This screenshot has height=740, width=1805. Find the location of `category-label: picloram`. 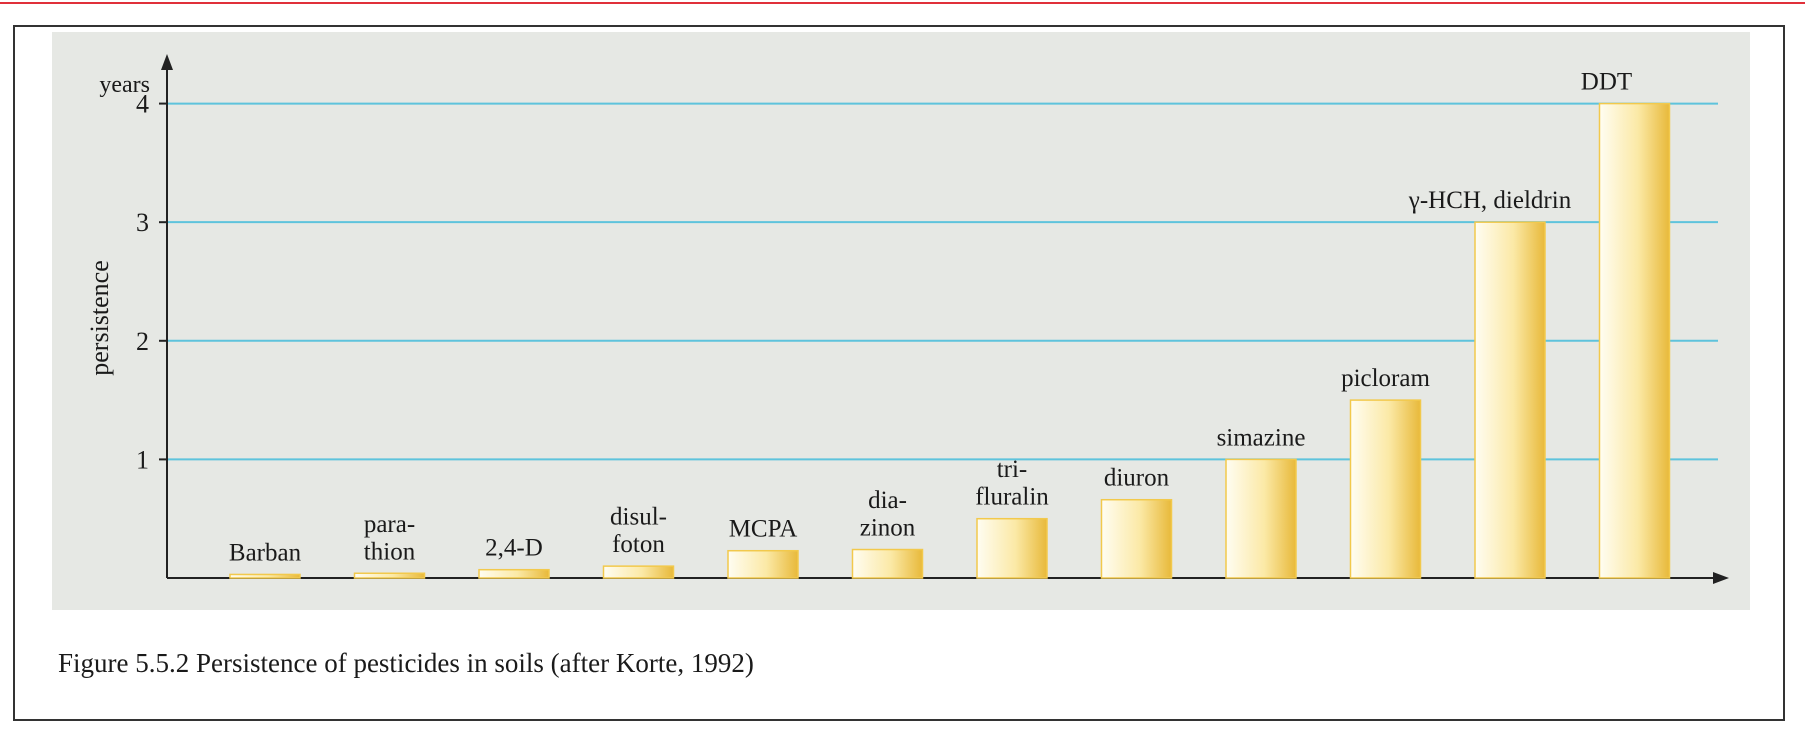

category-label: picloram is located at coordinates (1385, 378).